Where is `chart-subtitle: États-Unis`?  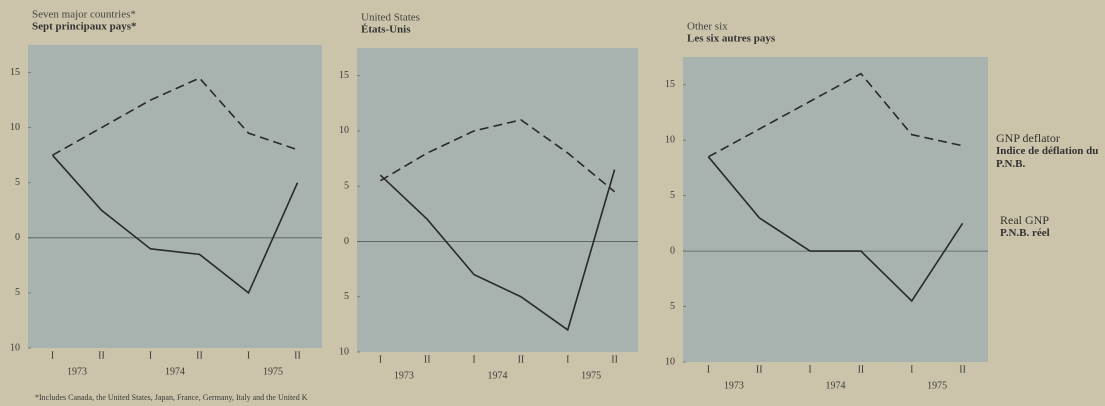 chart-subtitle: États-Unis is located at coordinates (386, 30).